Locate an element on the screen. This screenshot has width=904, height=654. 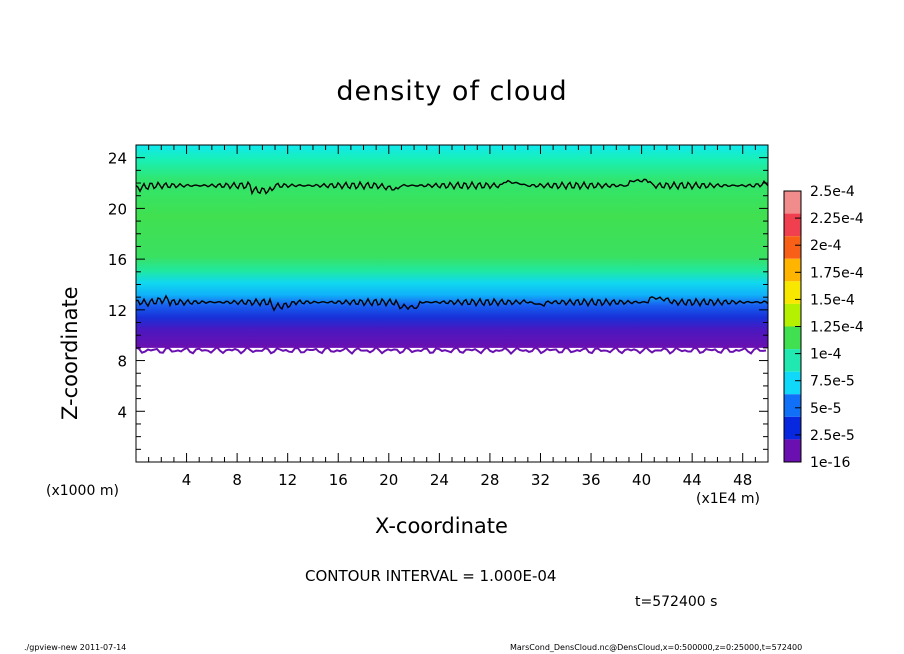
x-tick-label: 28 is located at coordinates (489, 480).